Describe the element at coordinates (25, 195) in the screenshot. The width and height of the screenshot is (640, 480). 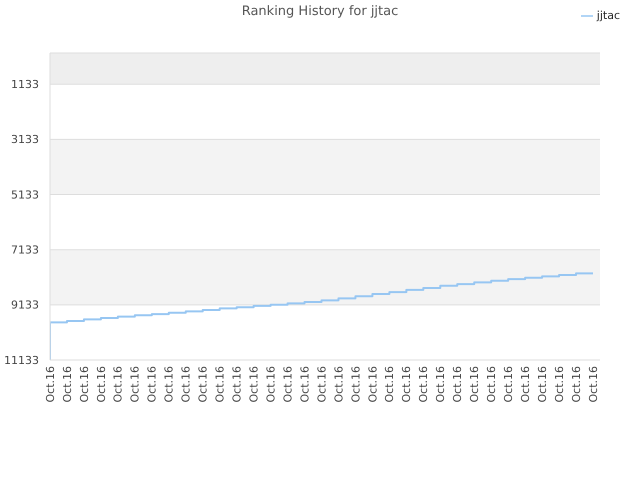
I see `y-tick-label: 5133` at that location.